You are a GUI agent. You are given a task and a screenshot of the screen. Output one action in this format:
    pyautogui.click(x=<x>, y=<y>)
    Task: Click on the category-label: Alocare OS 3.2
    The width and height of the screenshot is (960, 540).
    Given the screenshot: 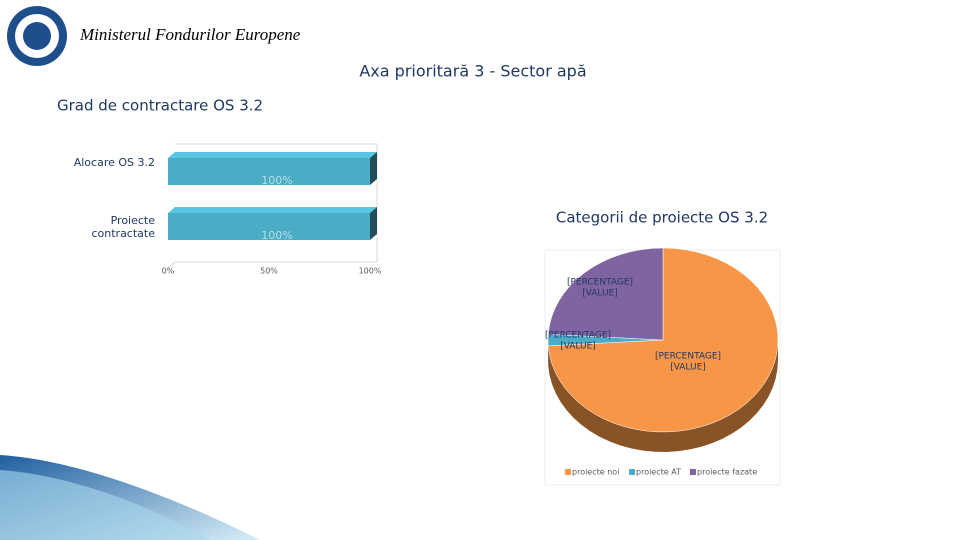 What is the action you would take?
    pyautogui.click(x=114, y=162)
    